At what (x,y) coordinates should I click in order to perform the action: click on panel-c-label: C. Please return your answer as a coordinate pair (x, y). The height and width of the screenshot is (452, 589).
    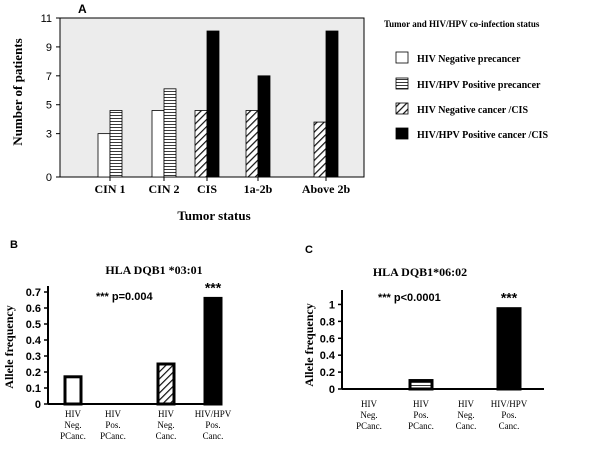
    Looking at the image, I should click on (309, 250).